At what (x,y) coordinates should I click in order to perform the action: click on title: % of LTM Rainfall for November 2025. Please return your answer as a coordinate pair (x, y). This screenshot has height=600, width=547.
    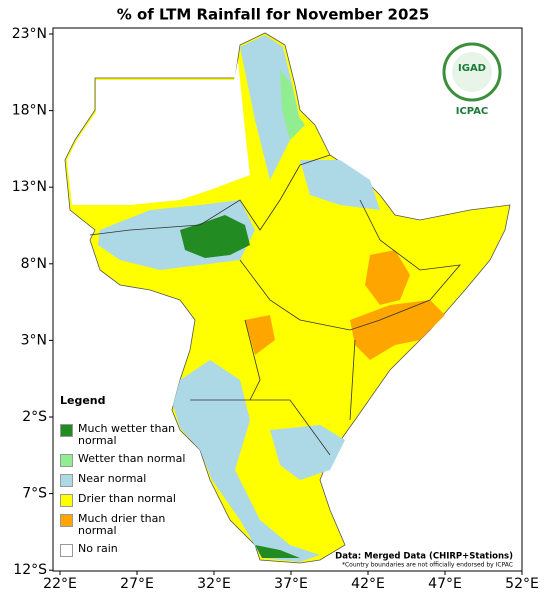
    Looking at the image, I should click on (273, 15).